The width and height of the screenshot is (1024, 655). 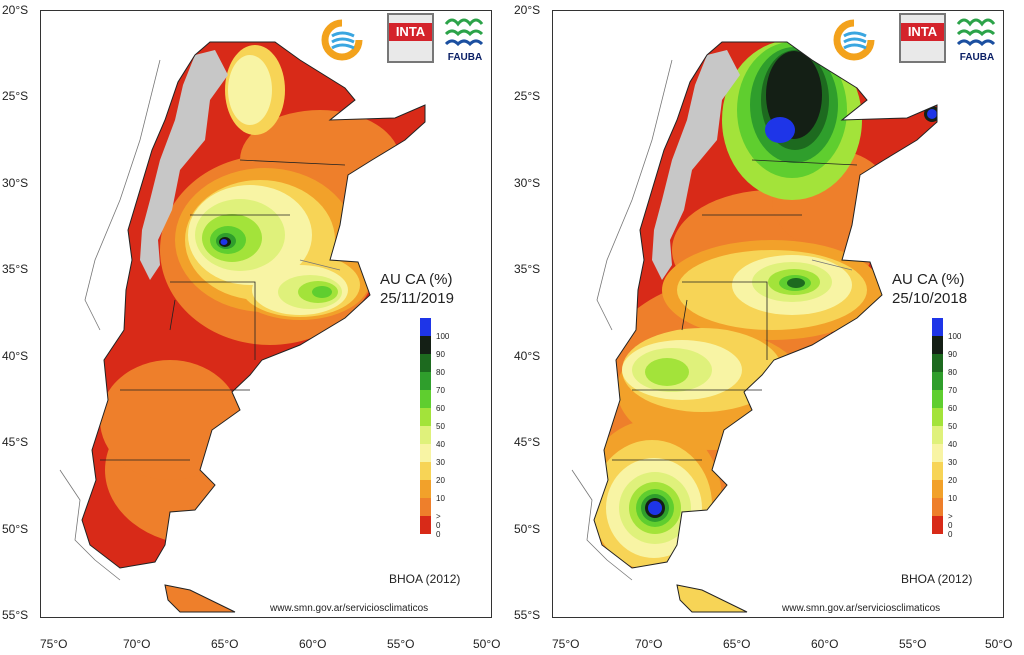 I want to click on legend-label: 10, so click(x=440, y=498).